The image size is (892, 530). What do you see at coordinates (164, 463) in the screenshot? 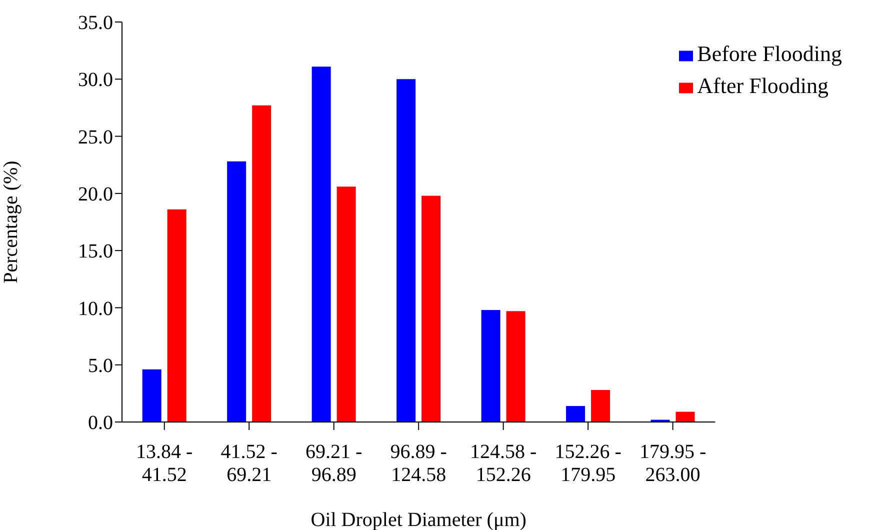
I see `x-tick-label: 13.84 - 41.52` at bounding box center [164, 463].